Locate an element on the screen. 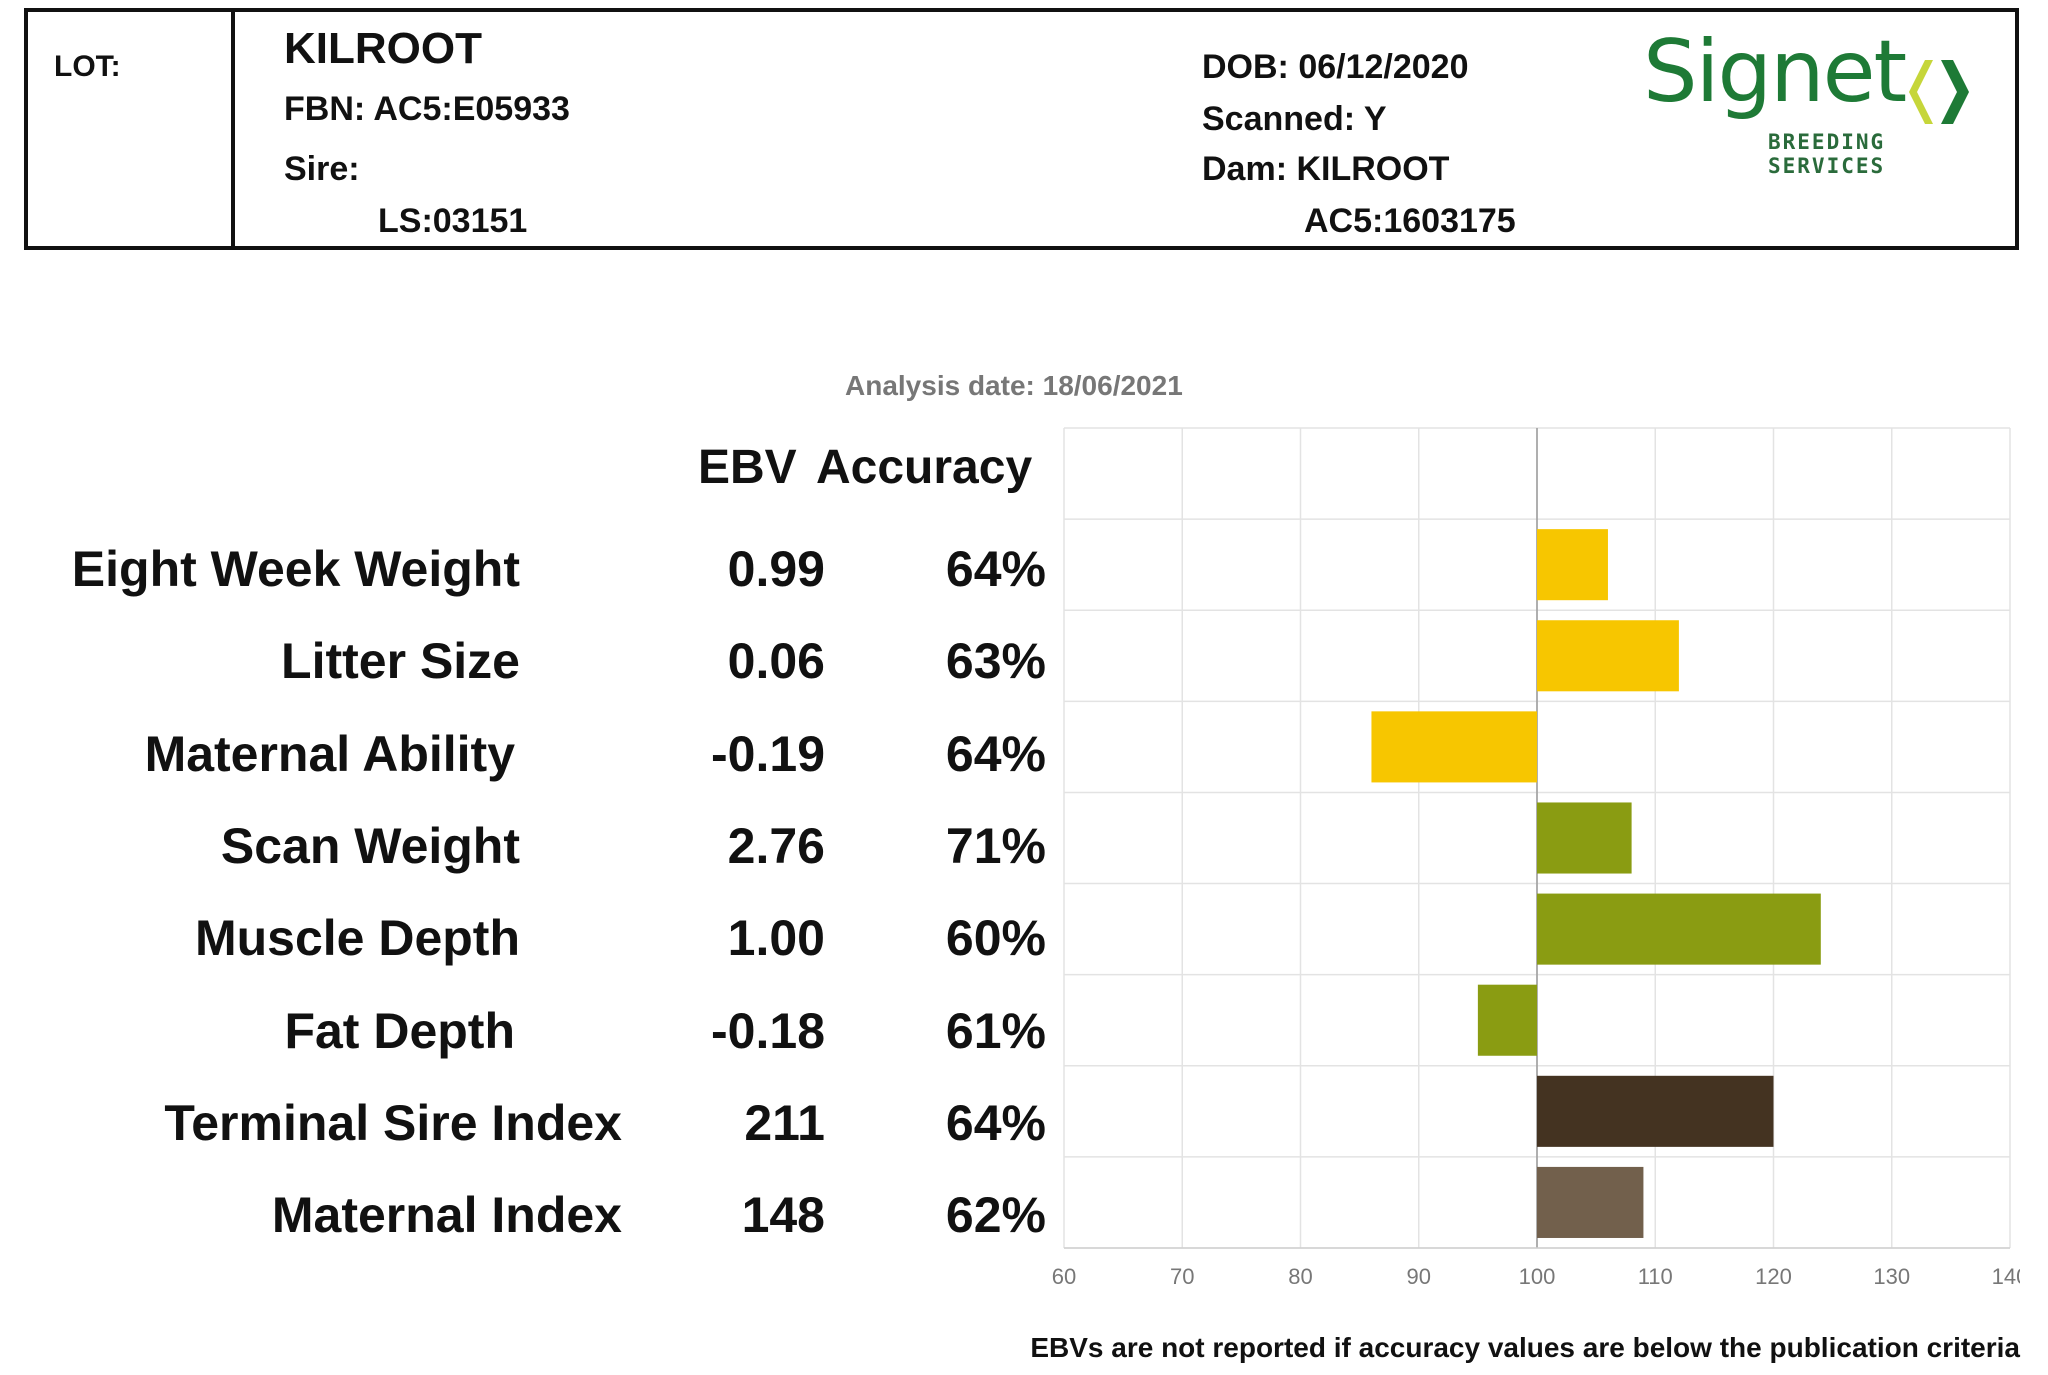  x-tick-label: 120 is located at coordinates (1773, 1276).